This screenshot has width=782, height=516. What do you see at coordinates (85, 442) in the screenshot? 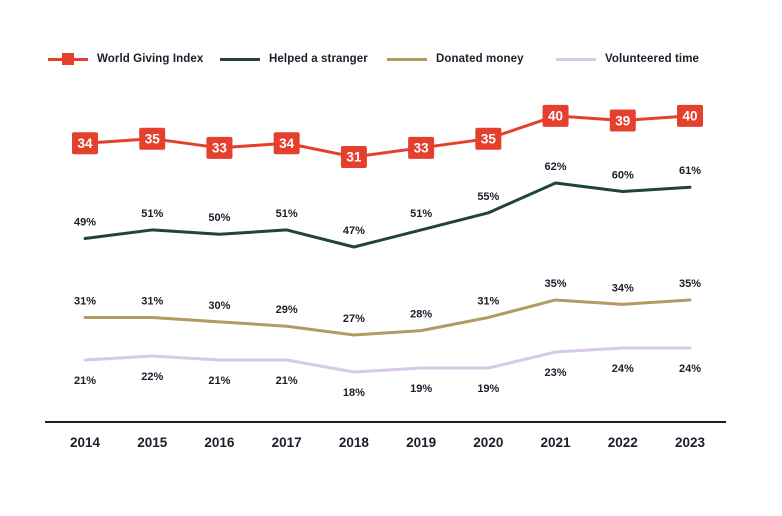
I see `x-axis-label-2014: 2014` at bounding box center [85, 442].